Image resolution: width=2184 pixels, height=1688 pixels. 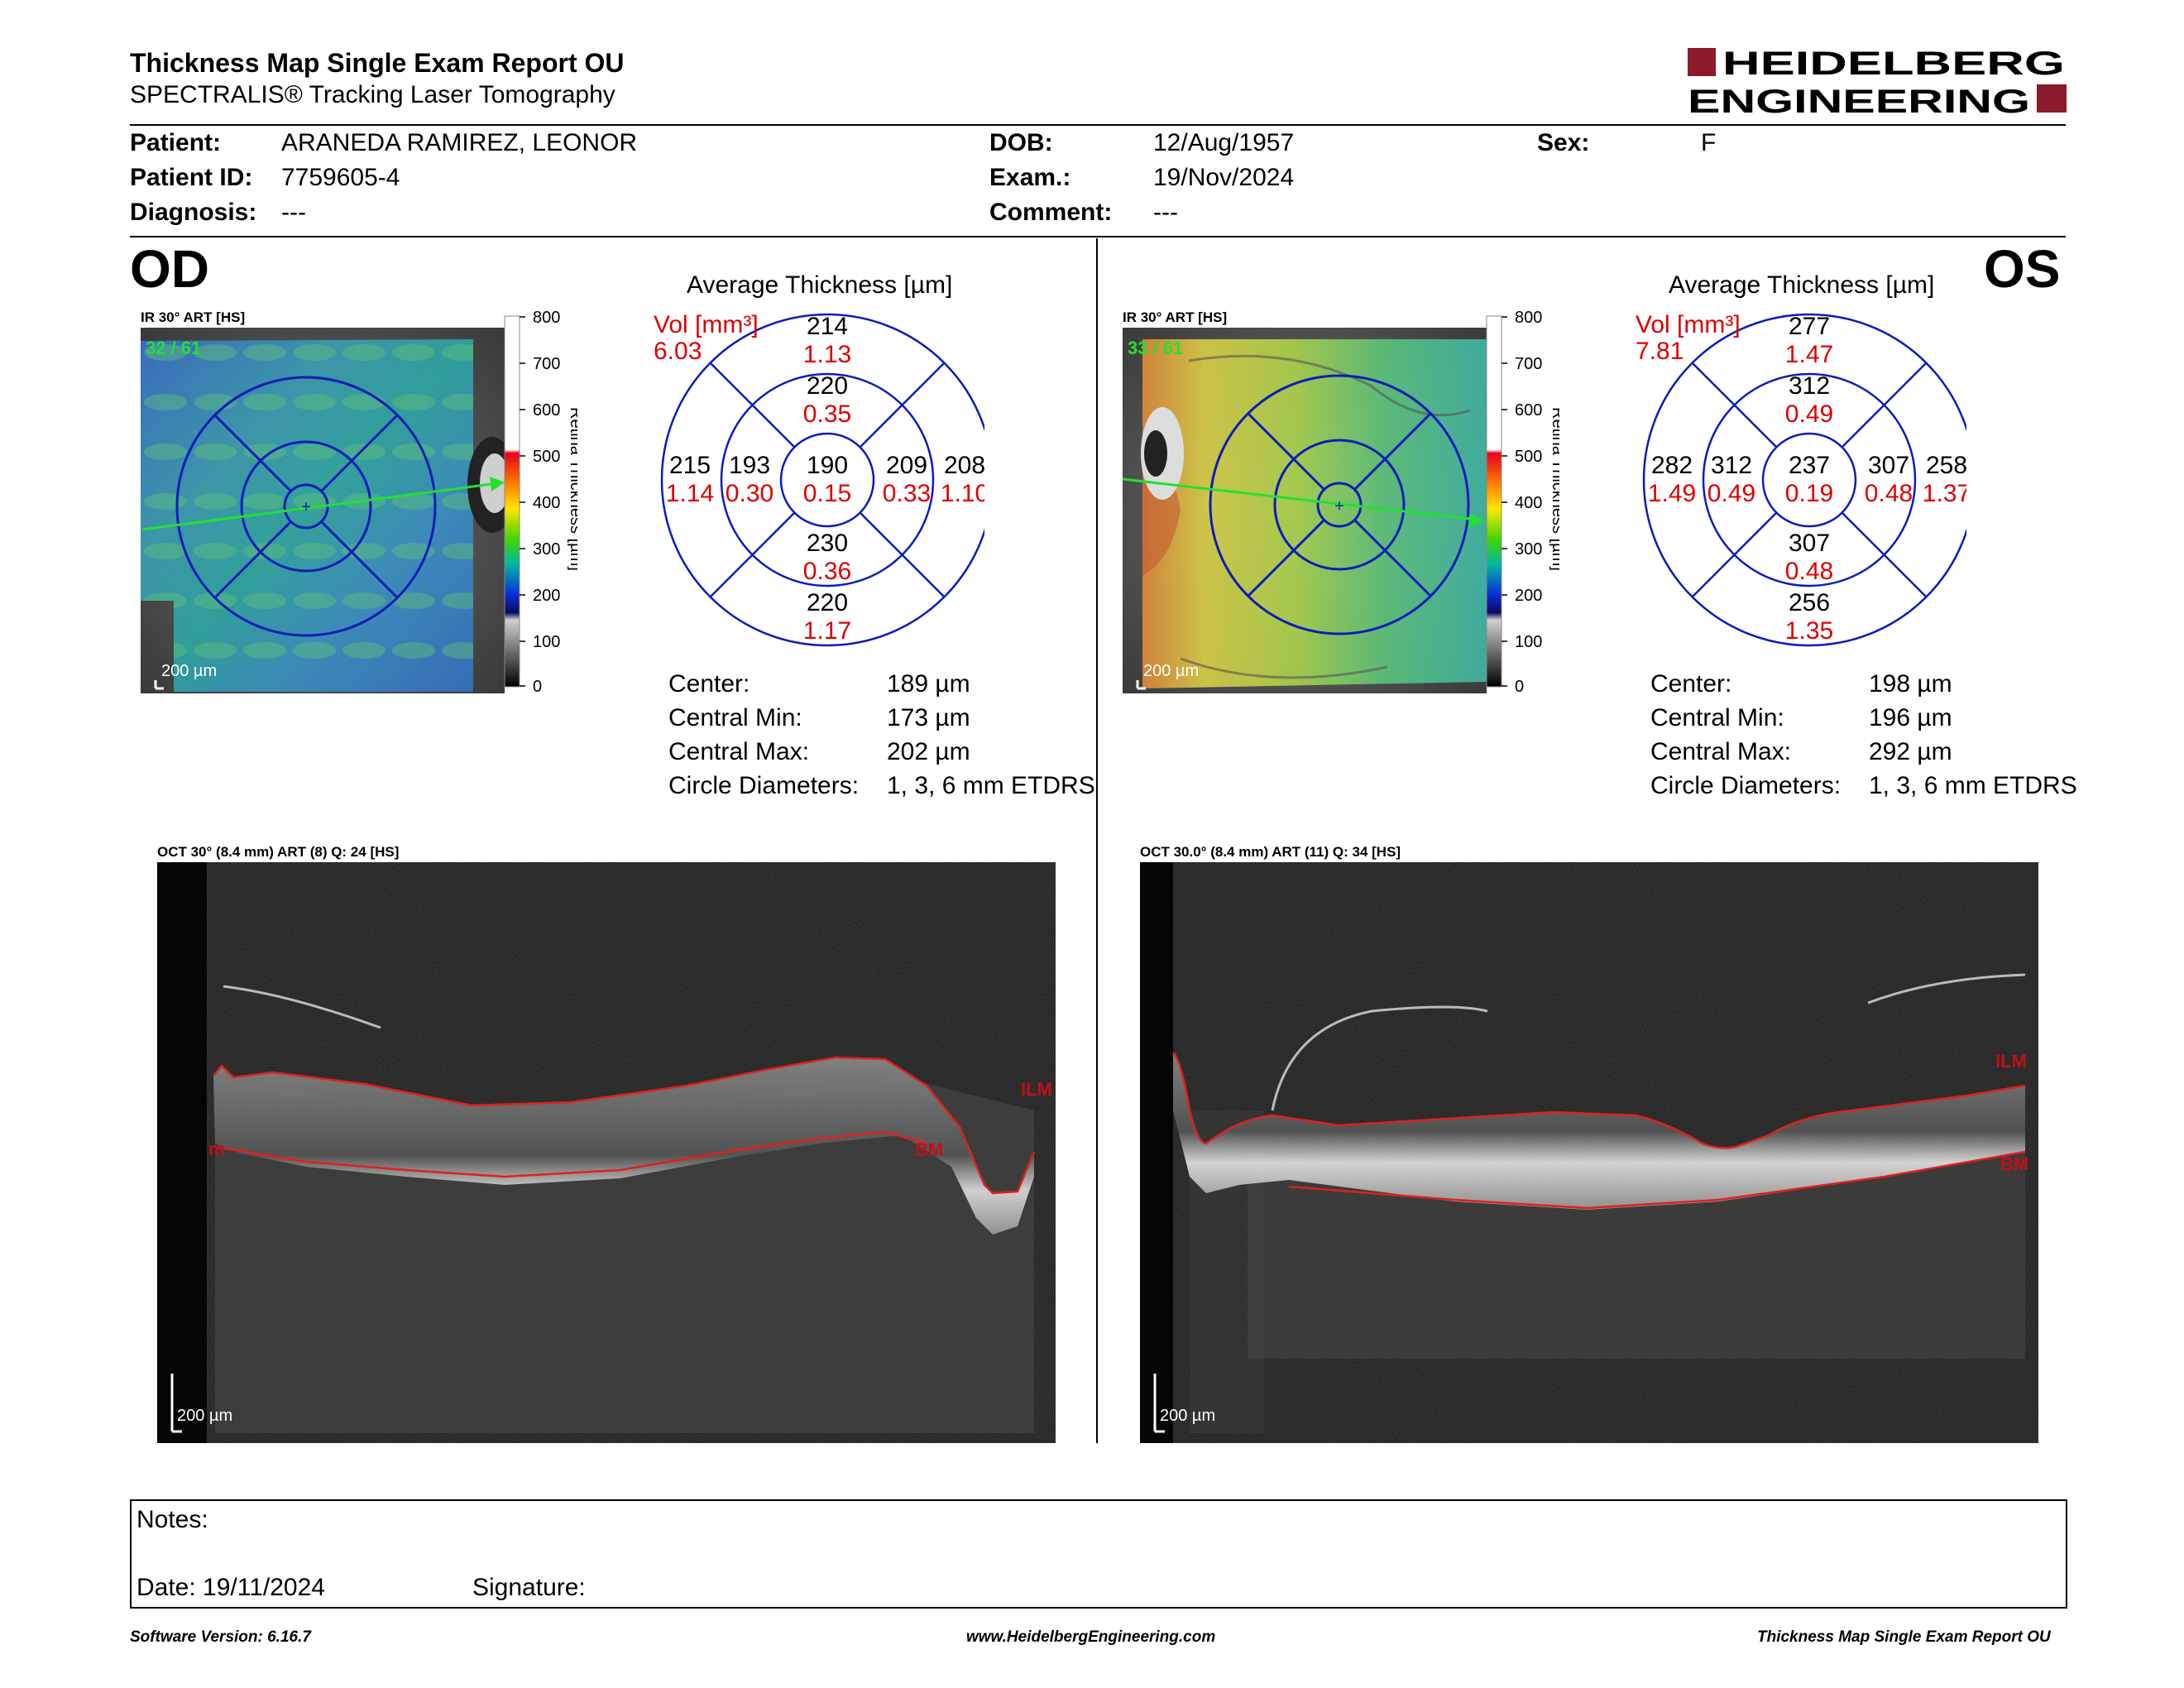 I want to click on od-oct-scalebar: 200 µm, so click(x=204, y=1416).